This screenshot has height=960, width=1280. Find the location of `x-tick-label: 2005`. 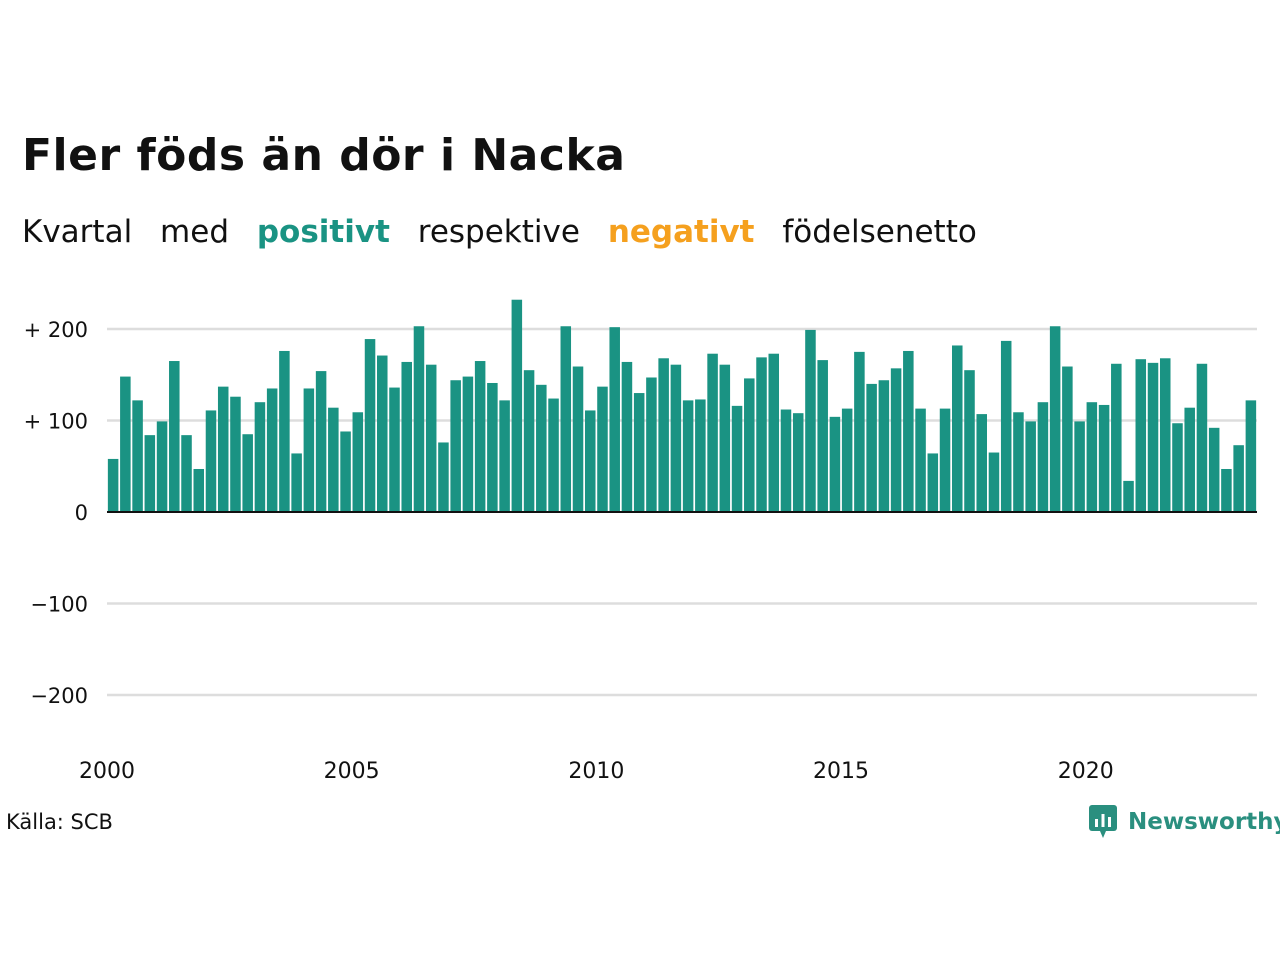

x-tick-label: 2005 is located at coordinates (352, 771).